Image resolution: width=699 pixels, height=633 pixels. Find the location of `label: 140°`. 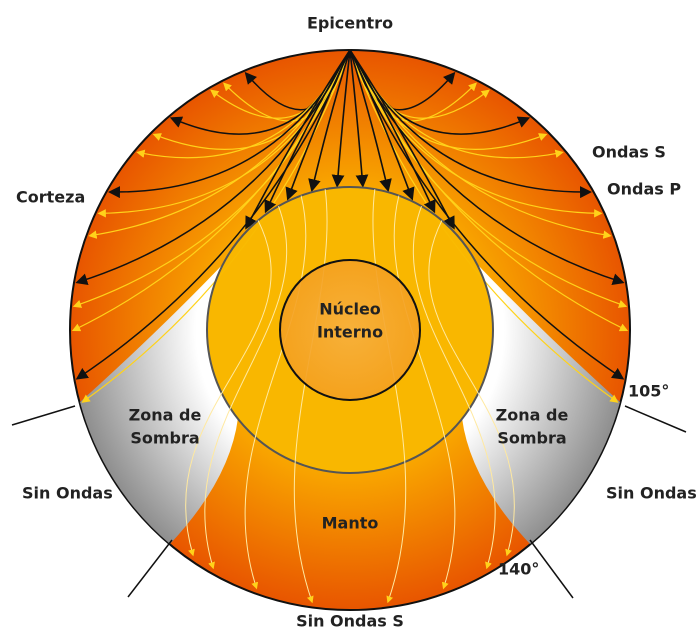

label: 140° is located at coordinates (518, 569).